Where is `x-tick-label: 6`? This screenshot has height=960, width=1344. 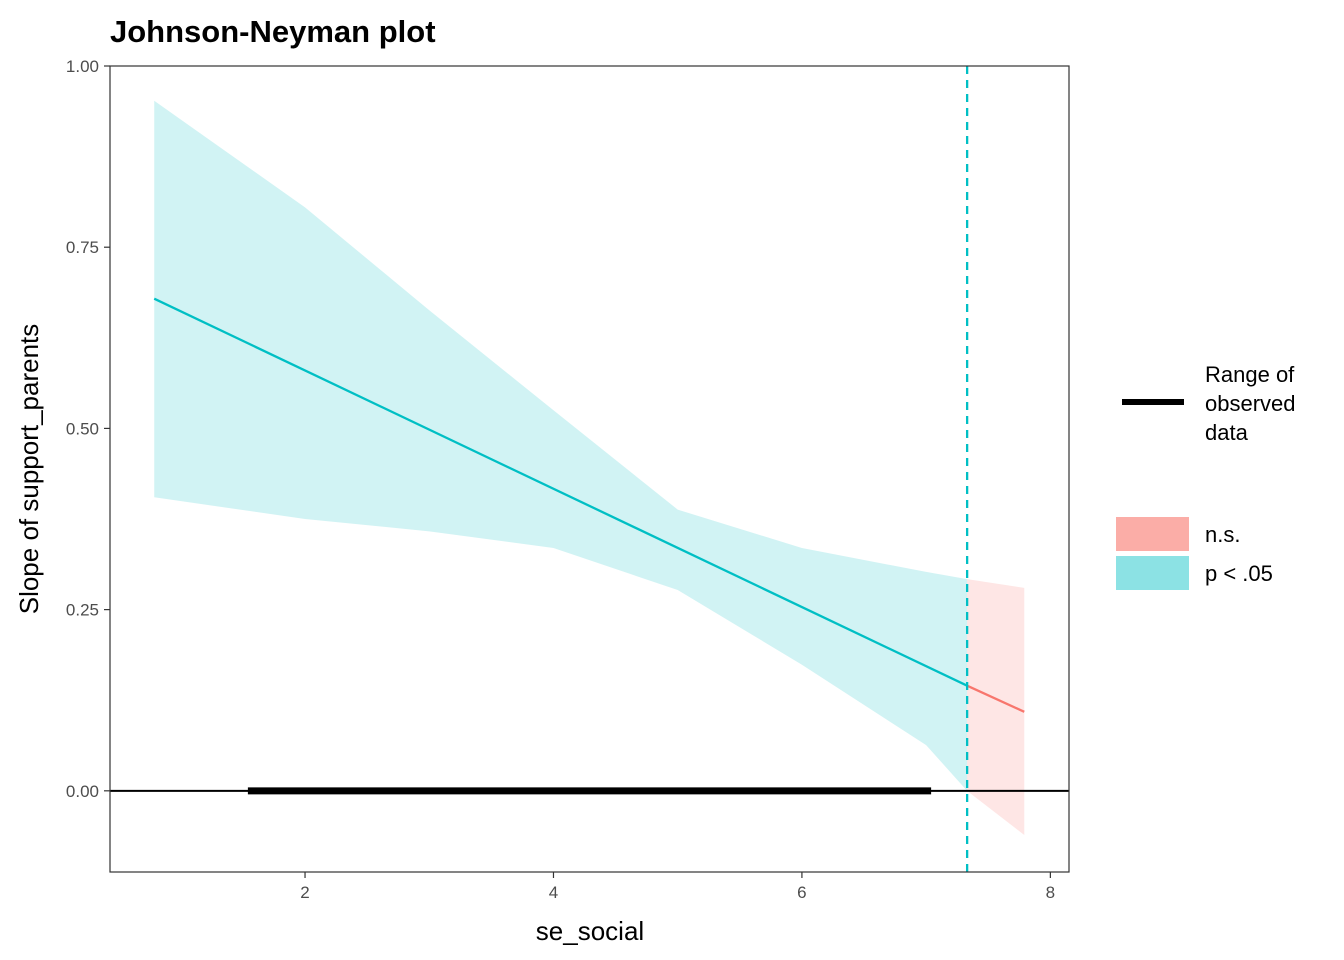
x-tick-label: 6 is located at coordinates (801, 892).